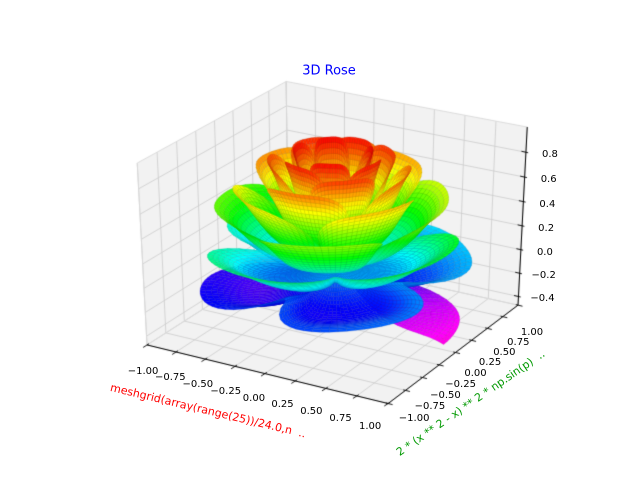 The height and width of the screenshot is (480, 640). I want to click on x-tick-label: 0.25, so click(282, 405).